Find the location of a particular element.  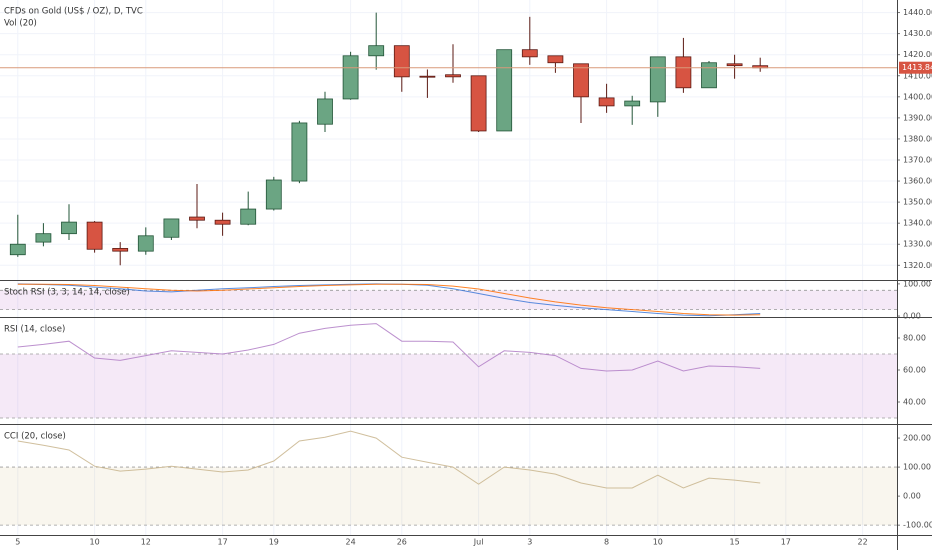

y-tick-label: 1430.00 is located at coordinates (917, 33).